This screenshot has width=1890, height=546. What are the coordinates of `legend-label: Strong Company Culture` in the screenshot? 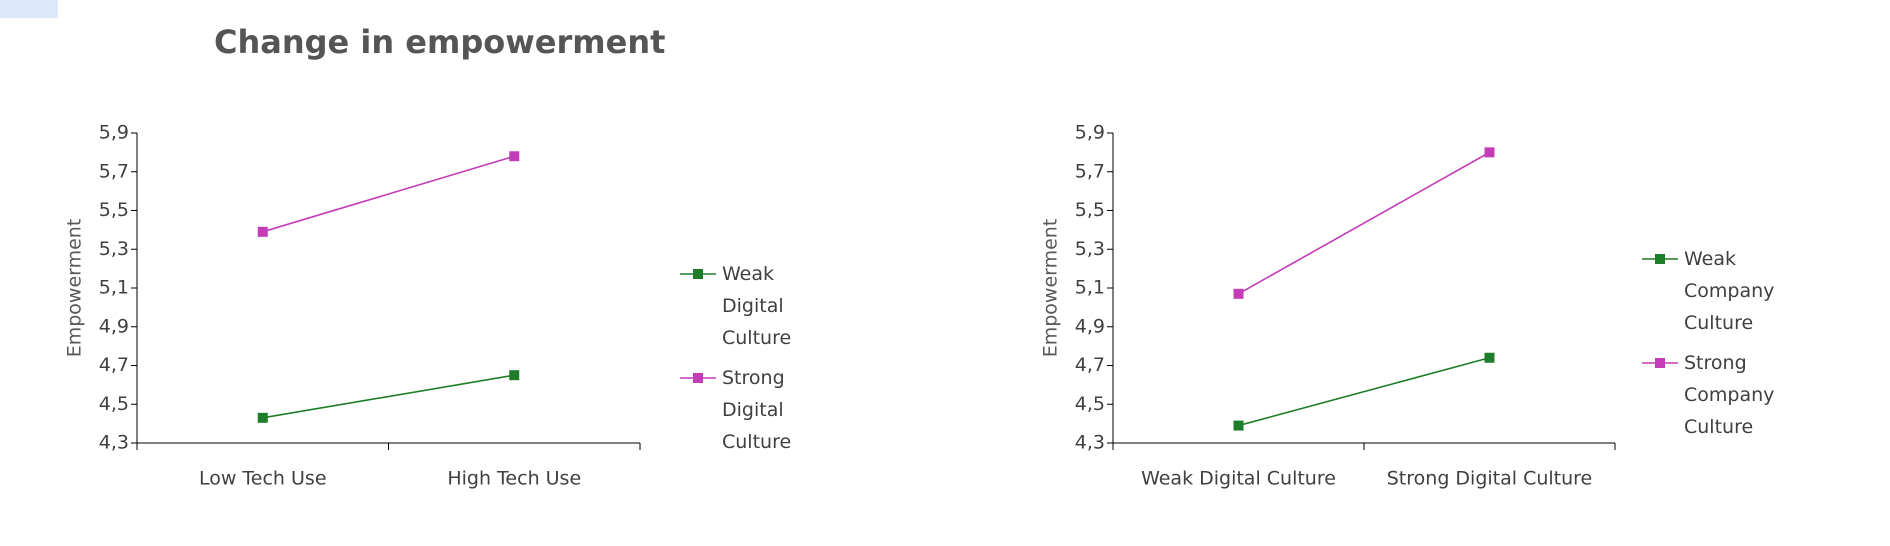 It's located at (1729, 395).